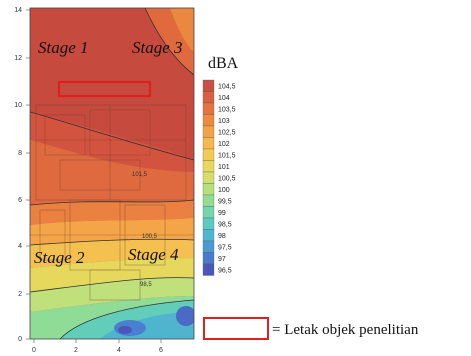  What do you see at coordinates (227, 155) in the screenshot?
I see `legend-level-label: 101,5` at bounding box center [227, 155].